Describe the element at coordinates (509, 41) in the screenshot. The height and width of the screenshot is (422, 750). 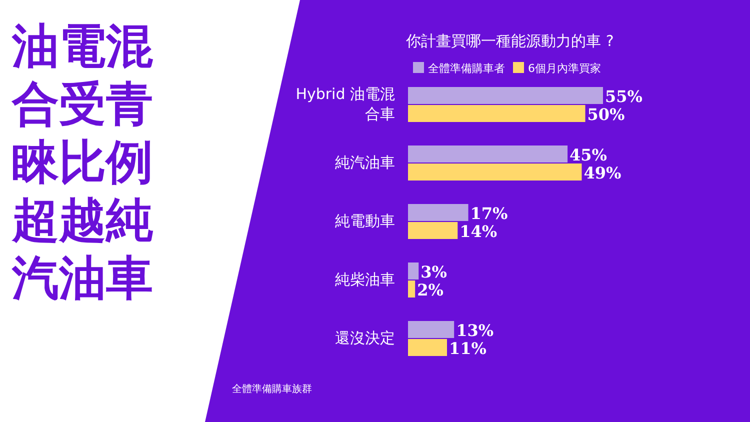
I see `chart-subtitle: 你計畫買哪一種能源動力的車 ?` at that location.